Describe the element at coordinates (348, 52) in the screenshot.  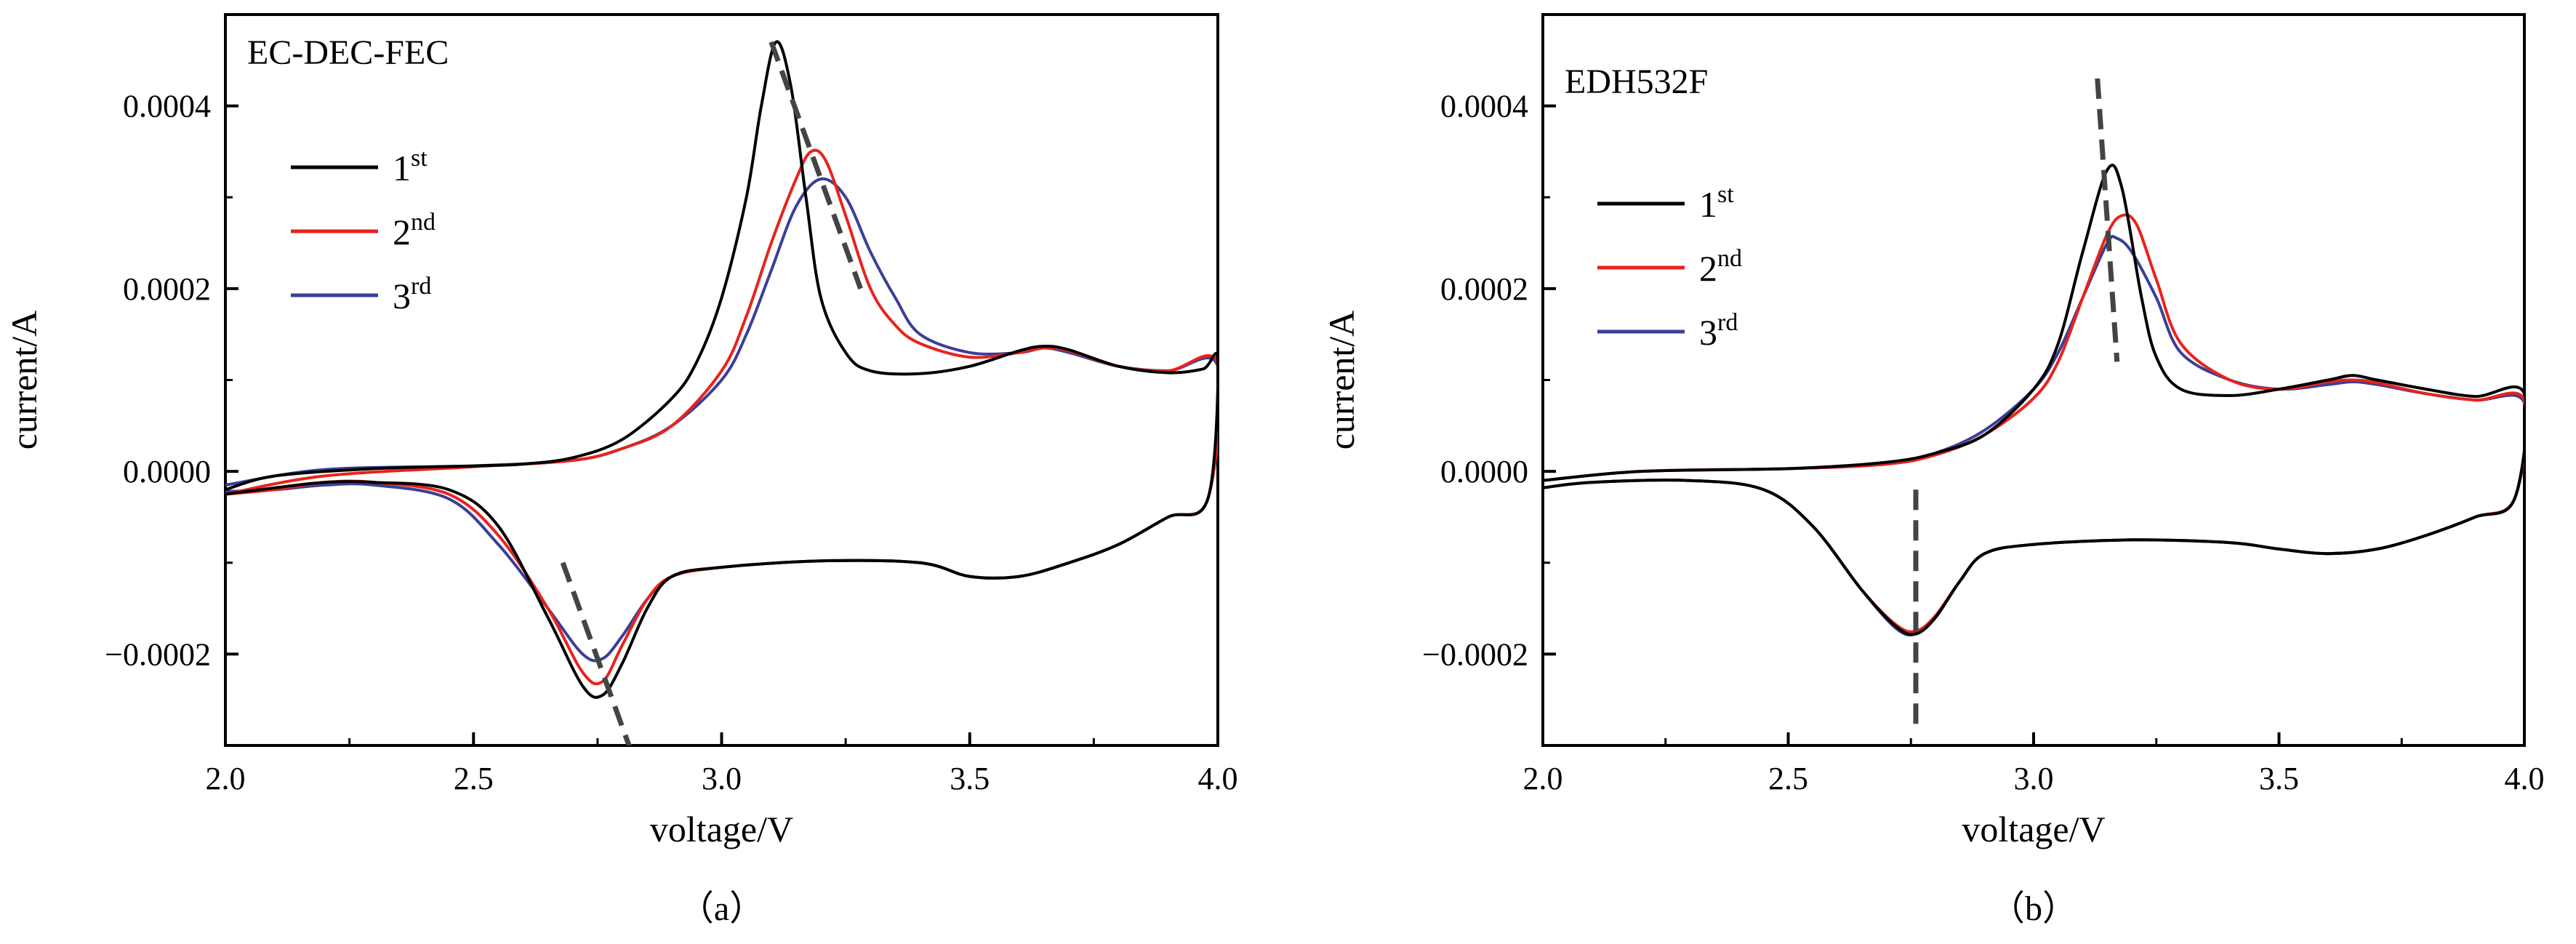
I see `panel-title: EC-DEC-FEC` at that location.